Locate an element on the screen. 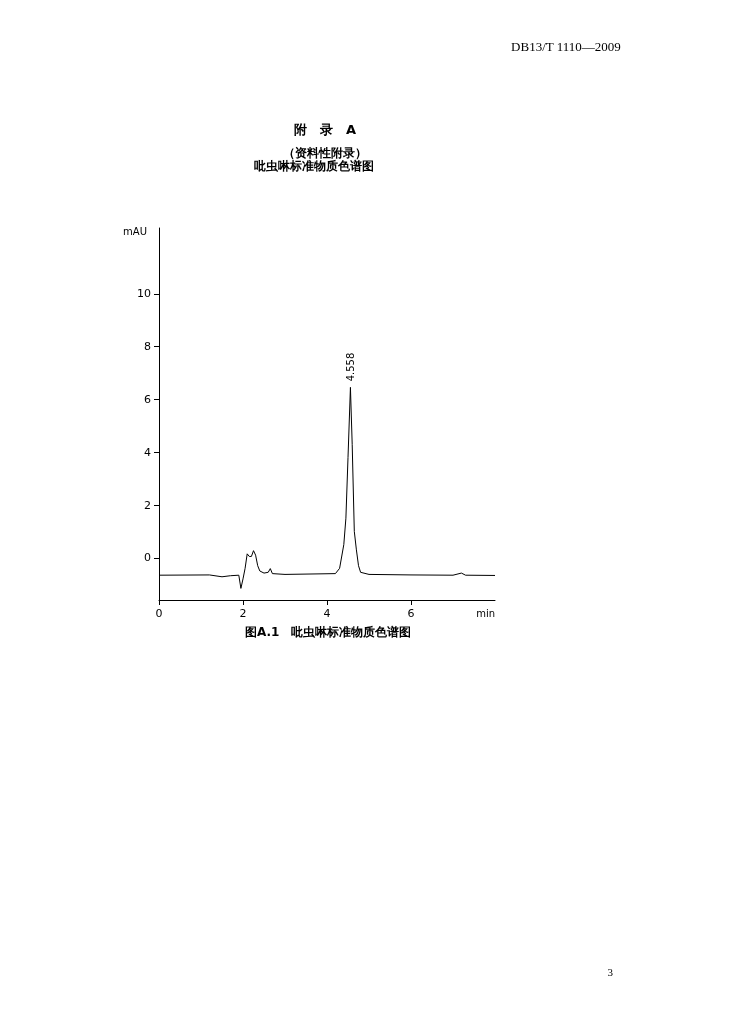 The width and height of the screenshot is (741, 1024). y-tick-label: 6 is located at coordinates (147, 399).